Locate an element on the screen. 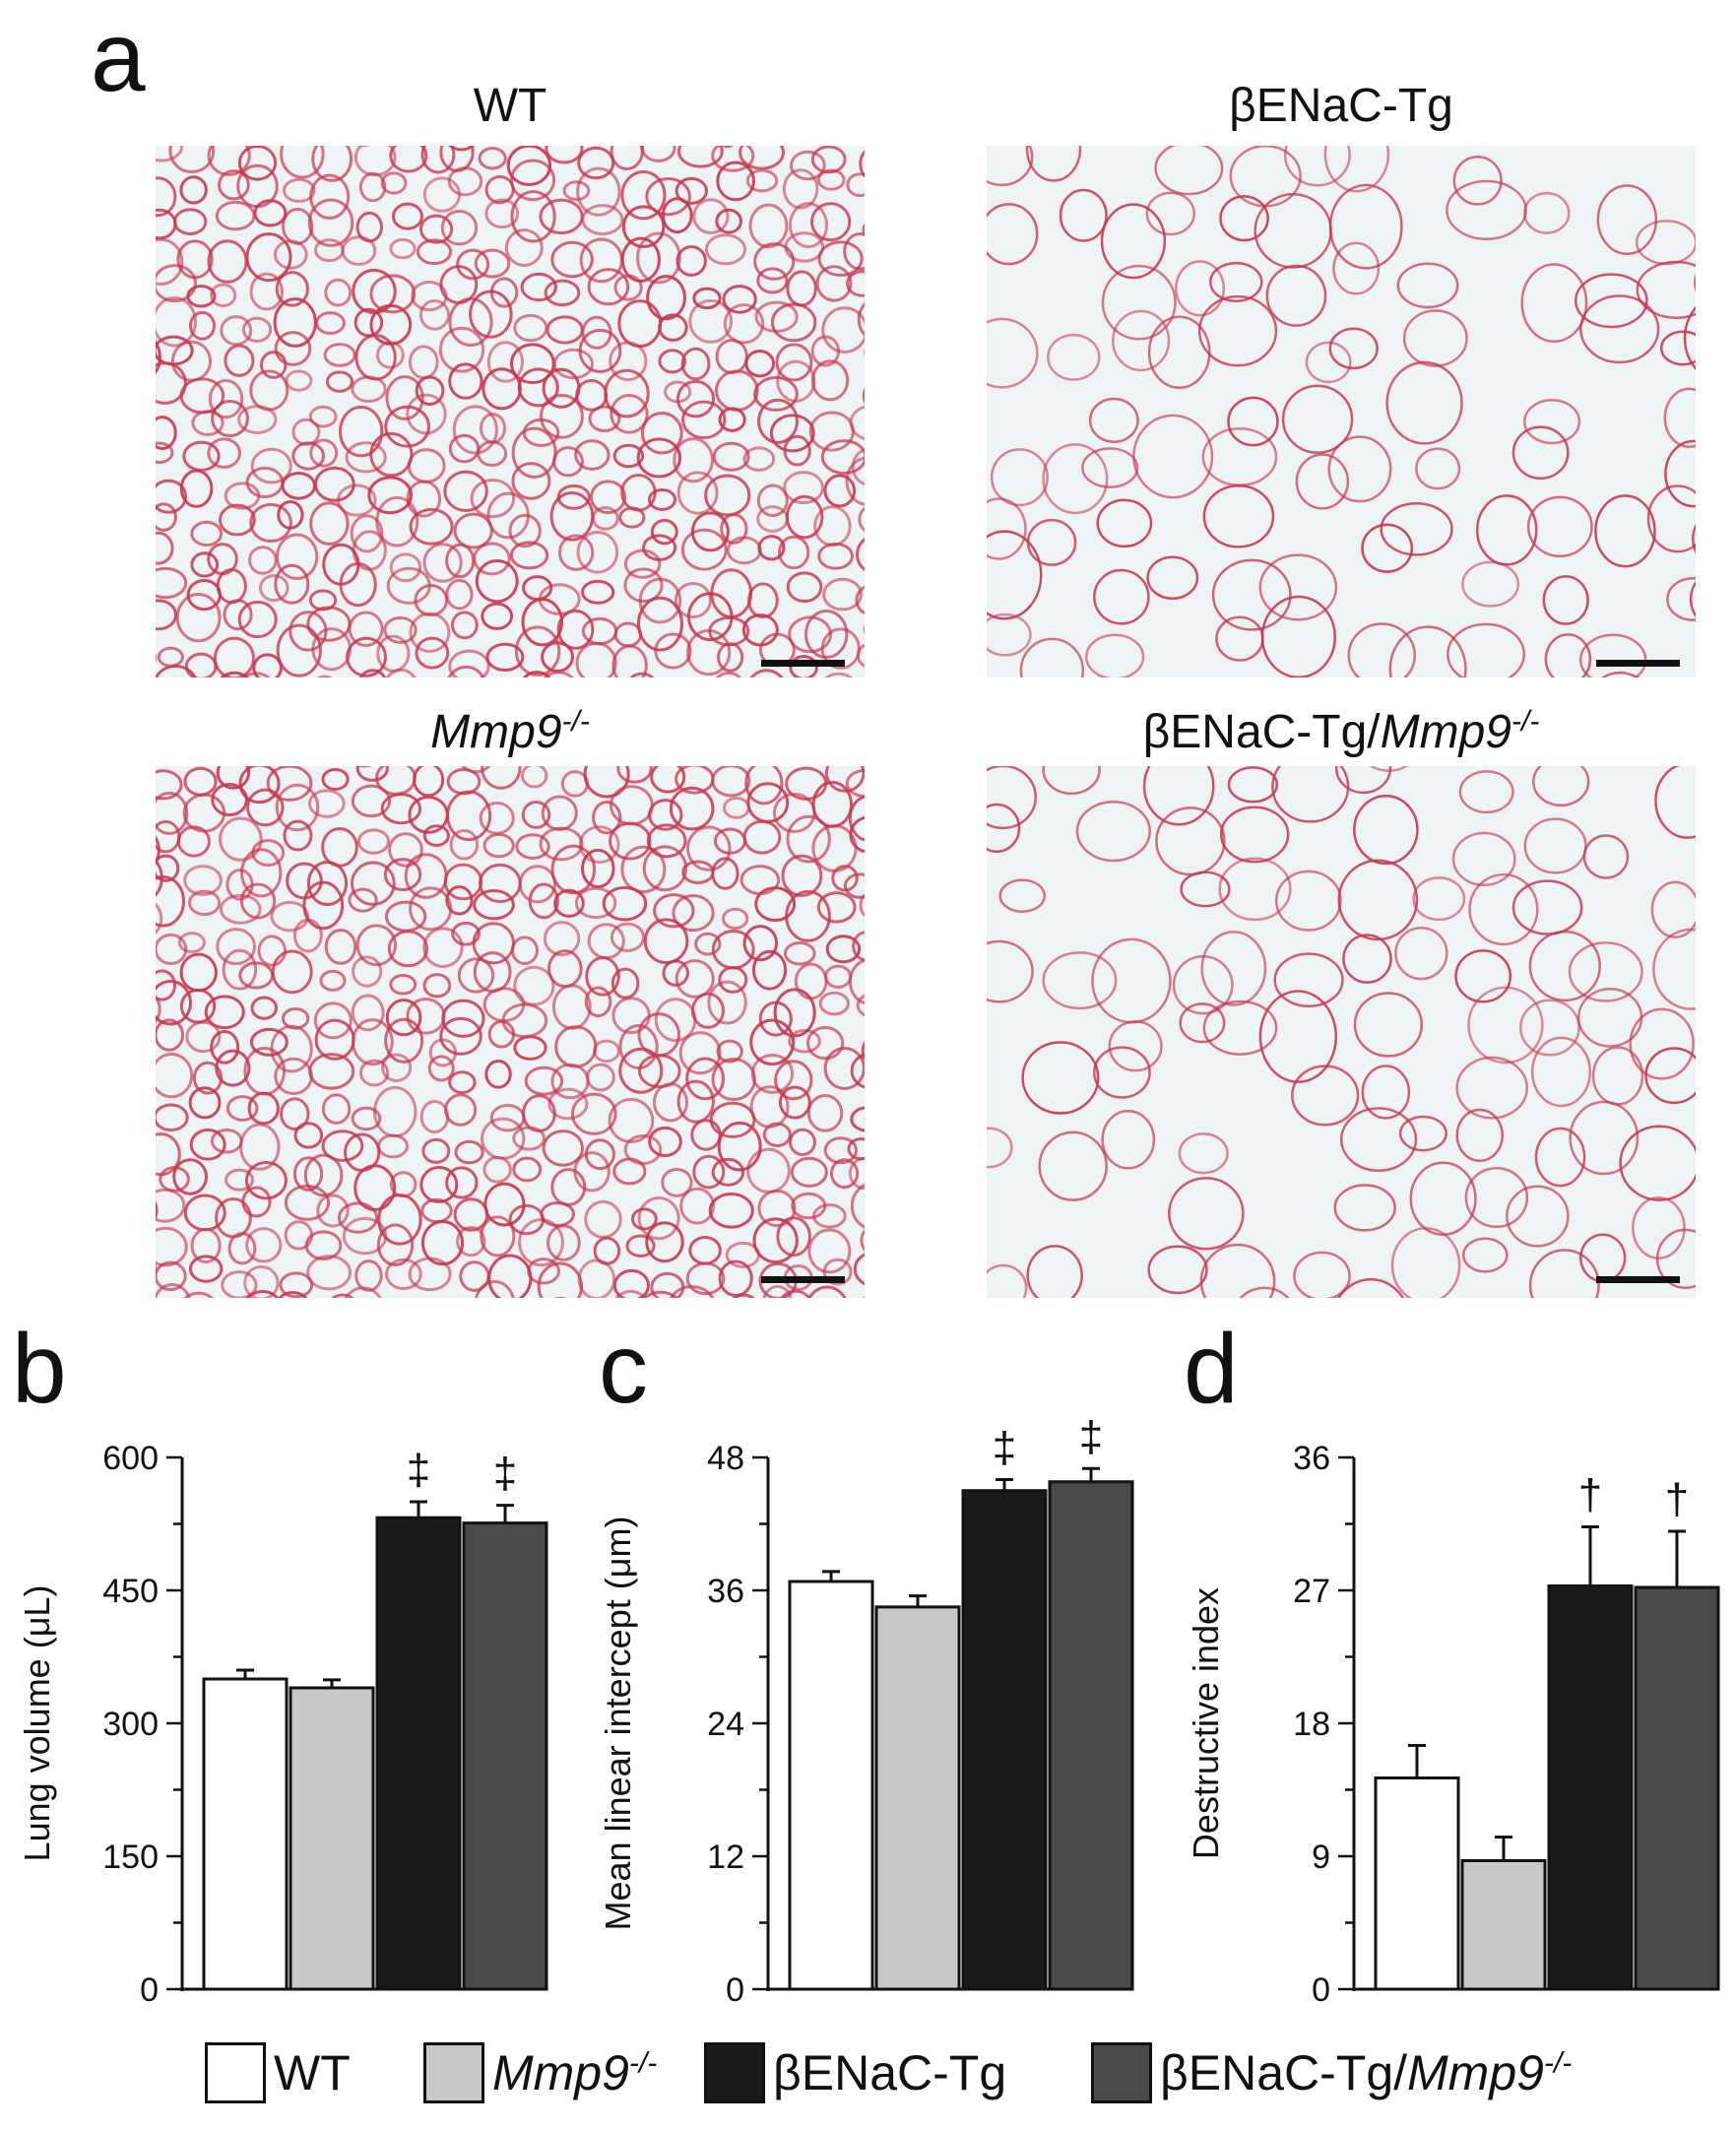  y-tick-label: 24 is located at coordinates (725, 1724).